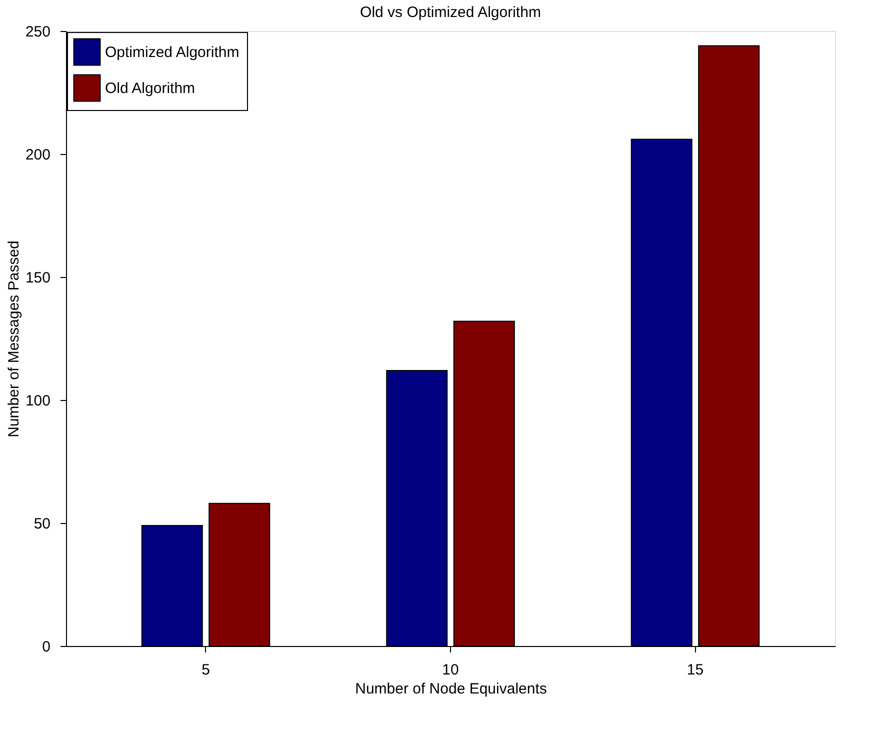 The image size is (873, 736). What do you see at coordinates (37, 278) in the screenshot?
I see `y-tick-label: 150` at bounding box center [37, 278].